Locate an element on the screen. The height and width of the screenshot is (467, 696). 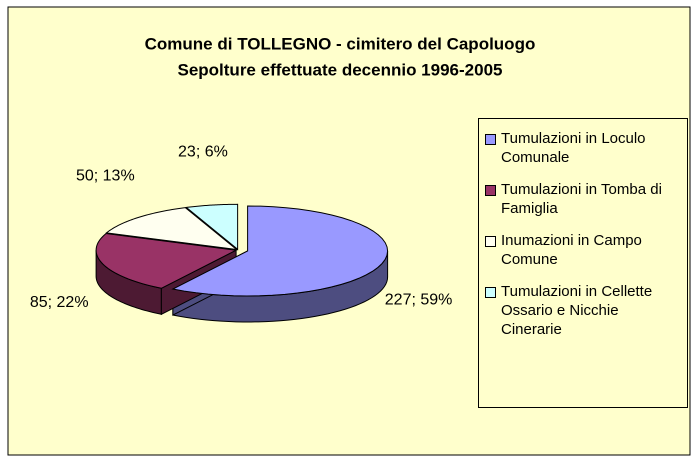
legend-item: Tumulazioni in Tomba di Famiglia is located at coordinates (583, 199).